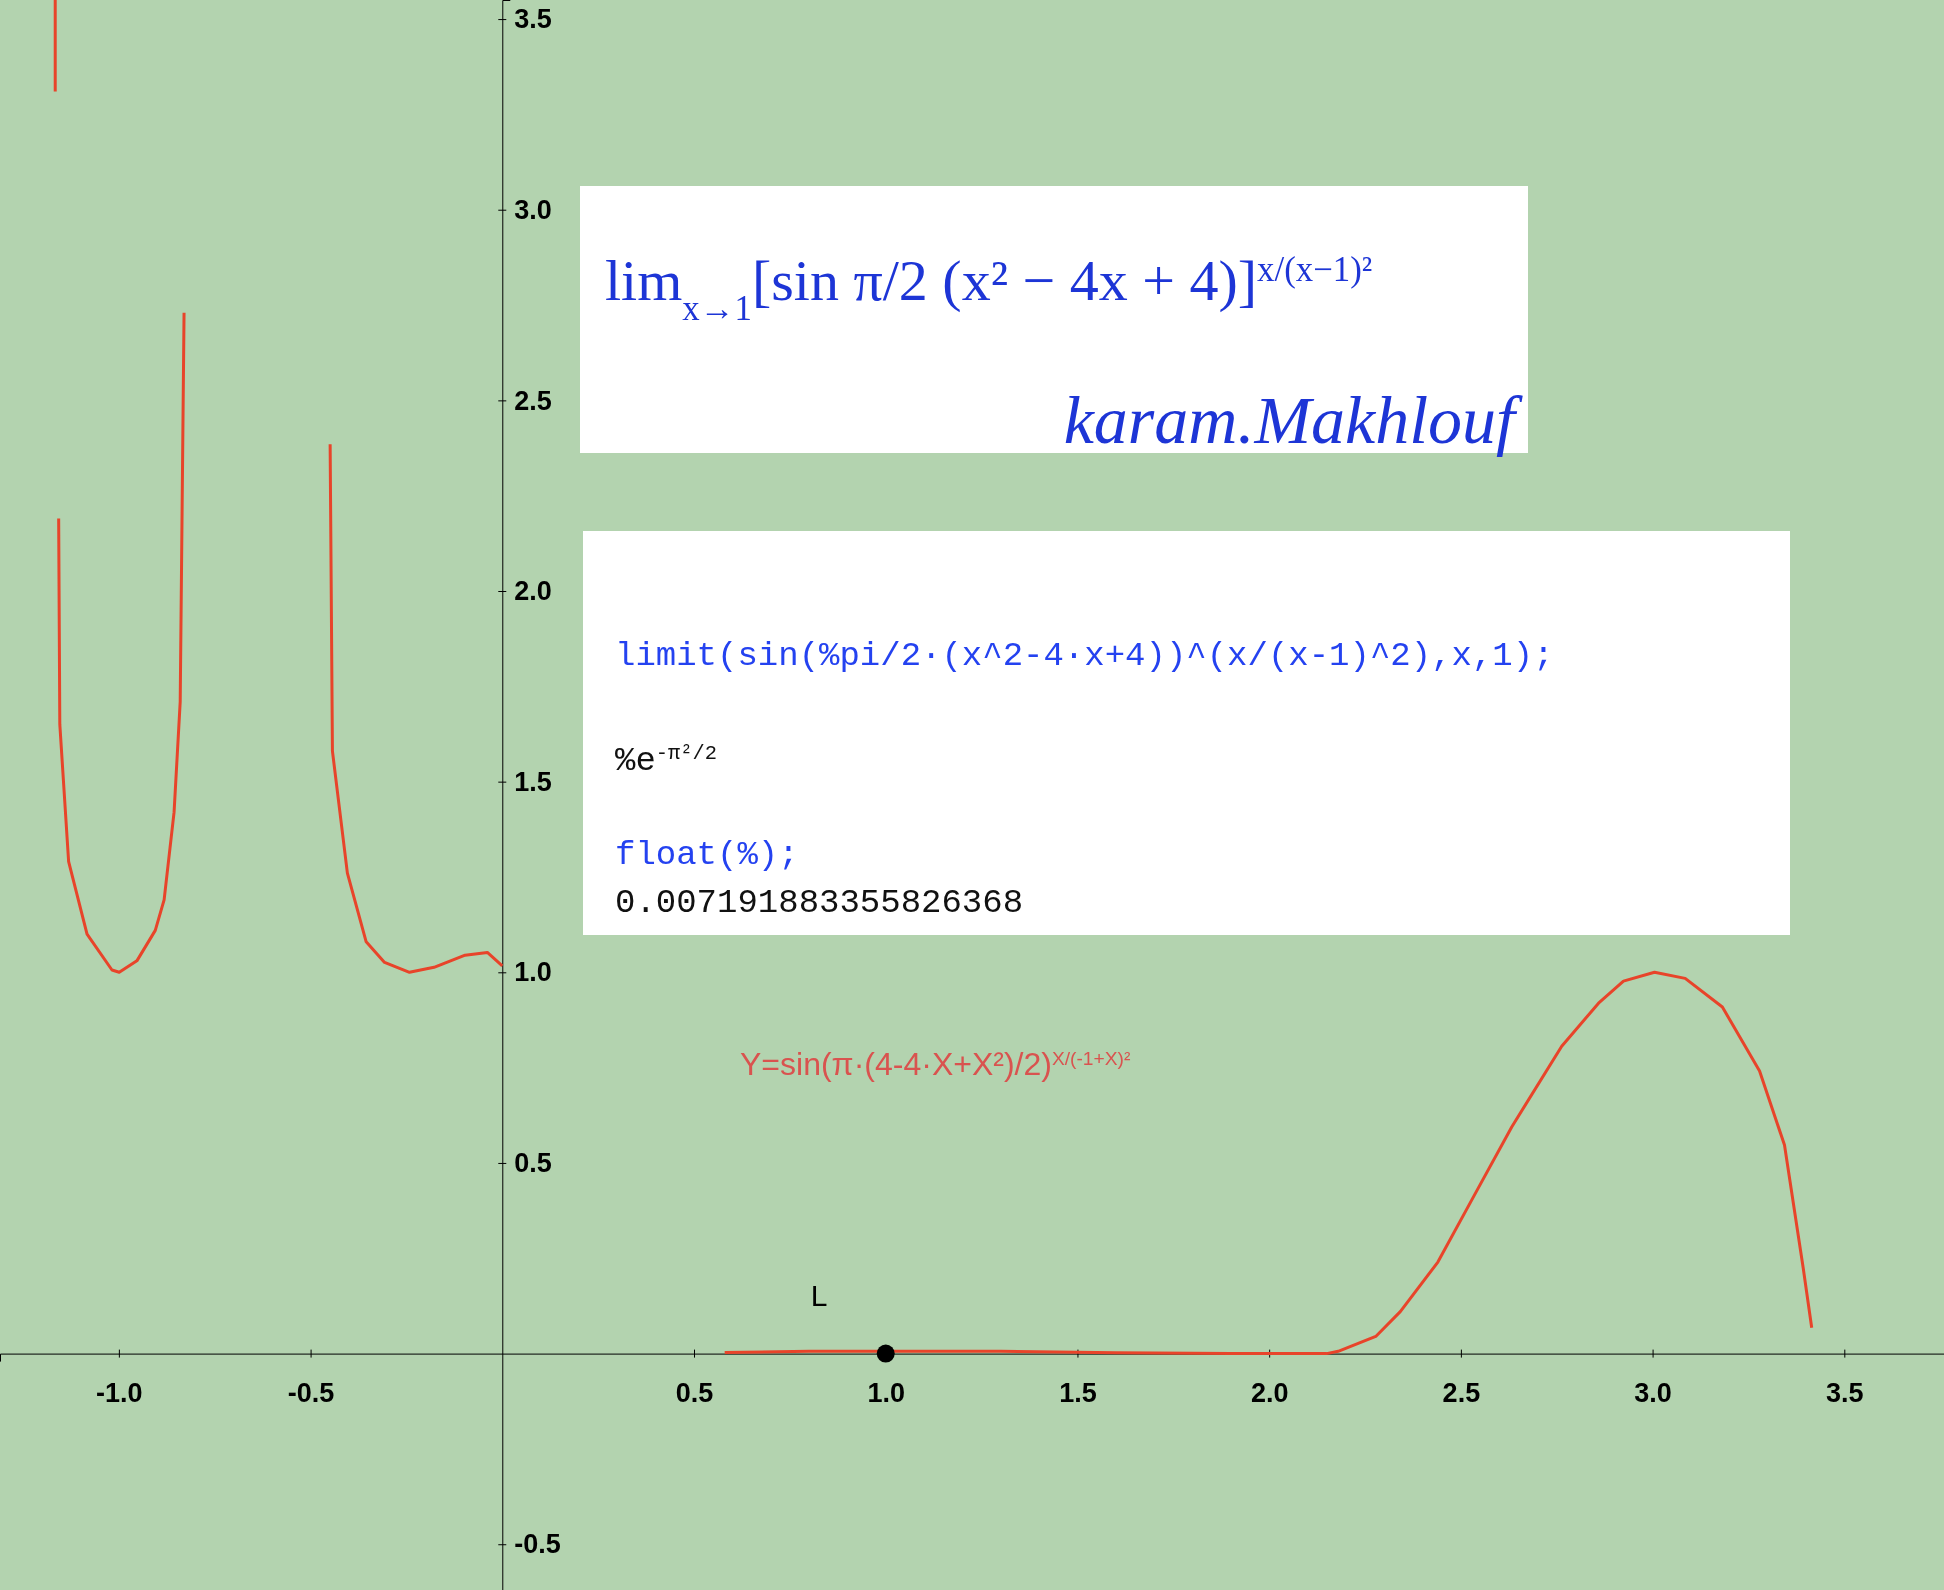 The width and height of the screenshot is (1944, 1590). I want to click on x-tick-label: 2.5, so click(1461, 1393).